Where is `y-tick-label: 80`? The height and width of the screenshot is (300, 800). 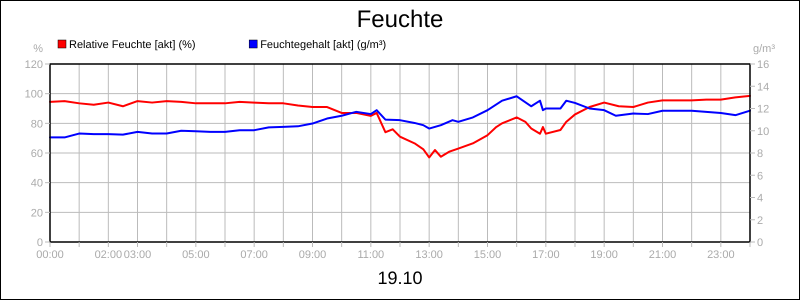 y-tick-label: 80 is located at coordinates (36, 124).